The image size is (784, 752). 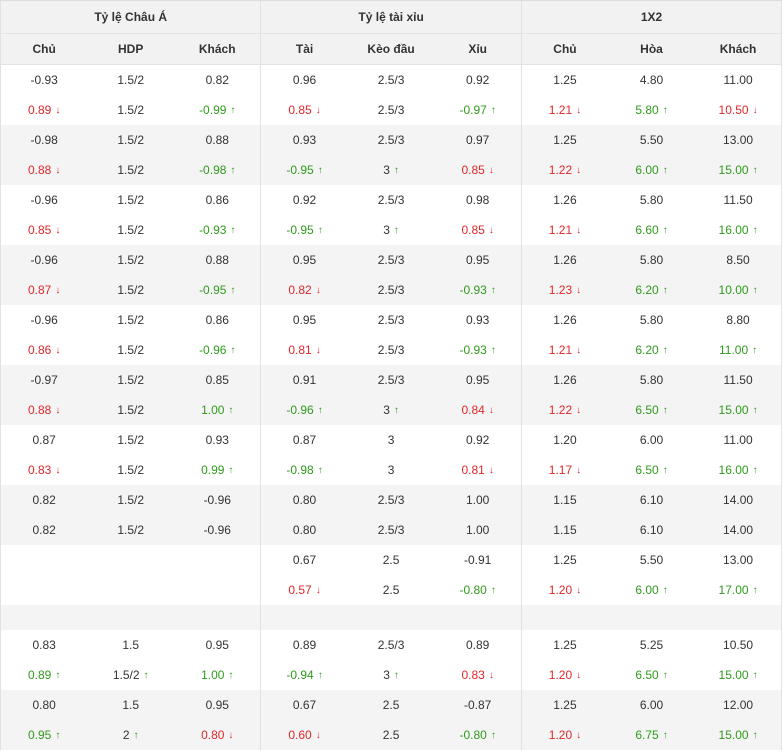 What do you see at coordinates (738, 470) in the screenshot?
I see `odds-cell: 16.00 ↑` at bounding box center [738, 470].